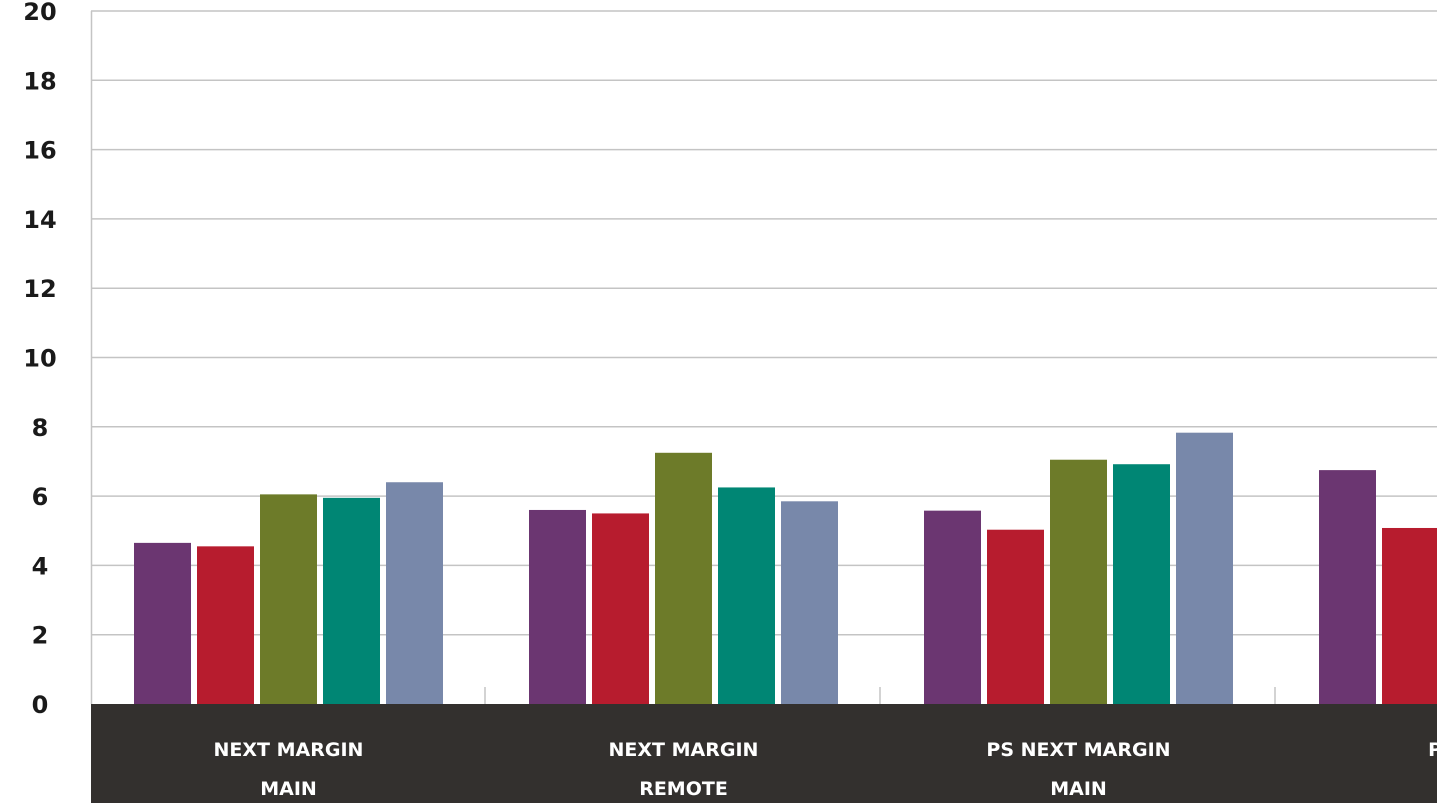  I want to click on y-tick-label: 14, so click(39, 220).